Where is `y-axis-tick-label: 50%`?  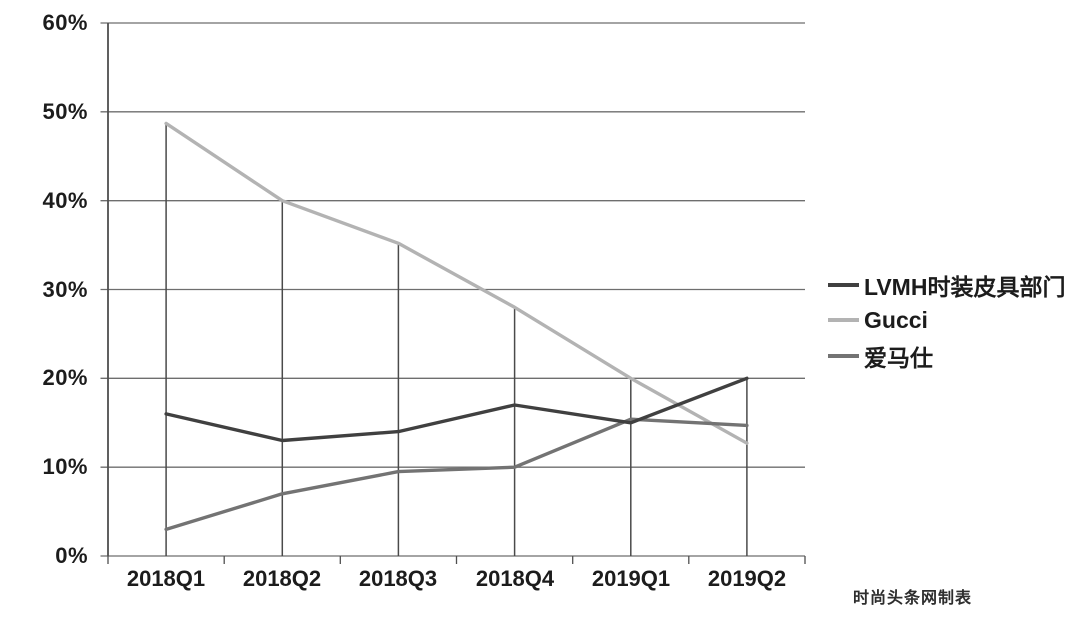 y-axis-tick-label: 50% is located at coordinates (65, 111).